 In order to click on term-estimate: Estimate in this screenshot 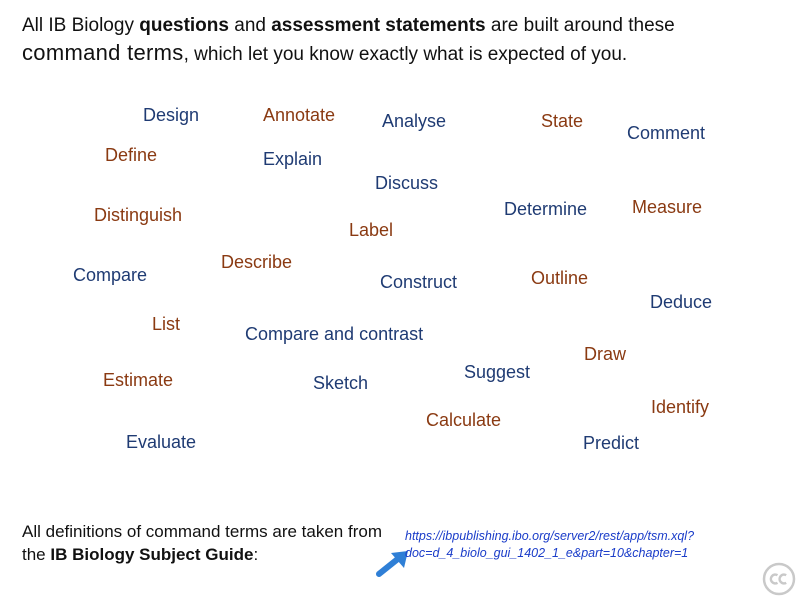, I will do `click(138, 380)`.